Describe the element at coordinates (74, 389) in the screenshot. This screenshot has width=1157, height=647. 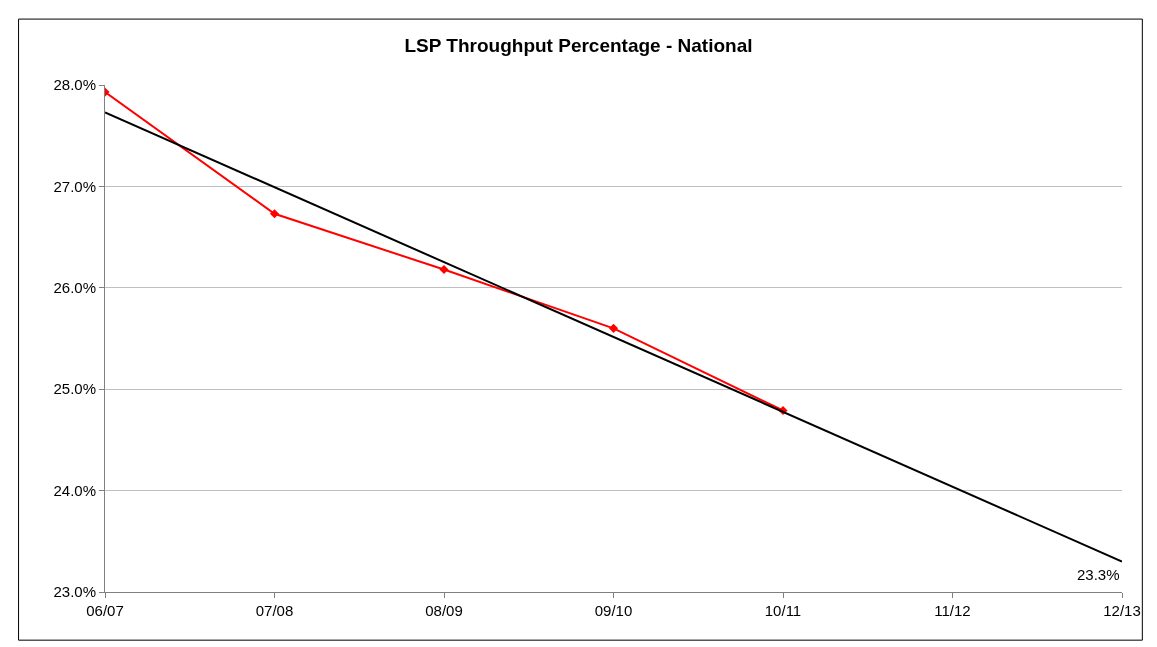
I see `y-tick-label: 25.0%` at that location.